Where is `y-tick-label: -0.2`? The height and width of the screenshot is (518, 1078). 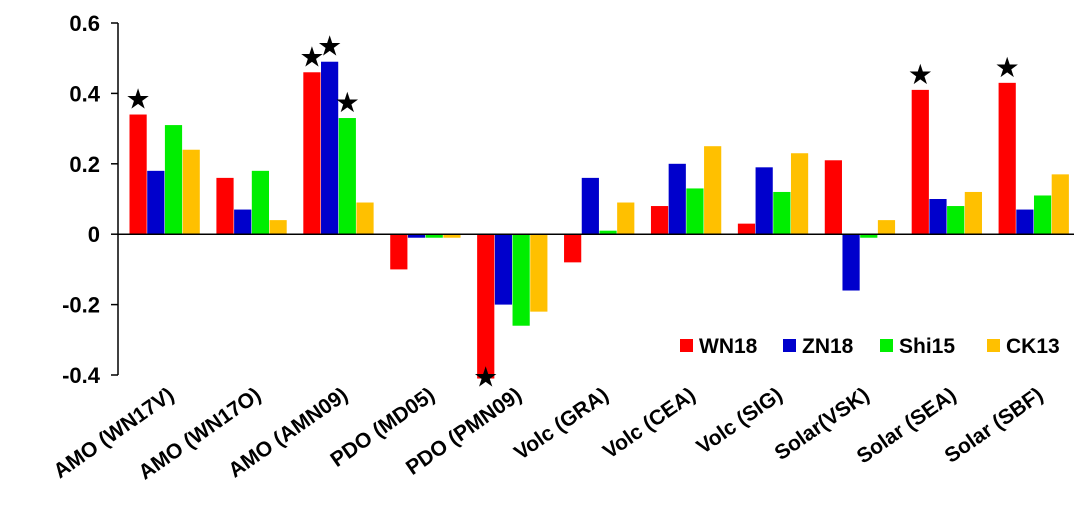
y-tick-label: -0.2 is located at coordinates (81, 305).